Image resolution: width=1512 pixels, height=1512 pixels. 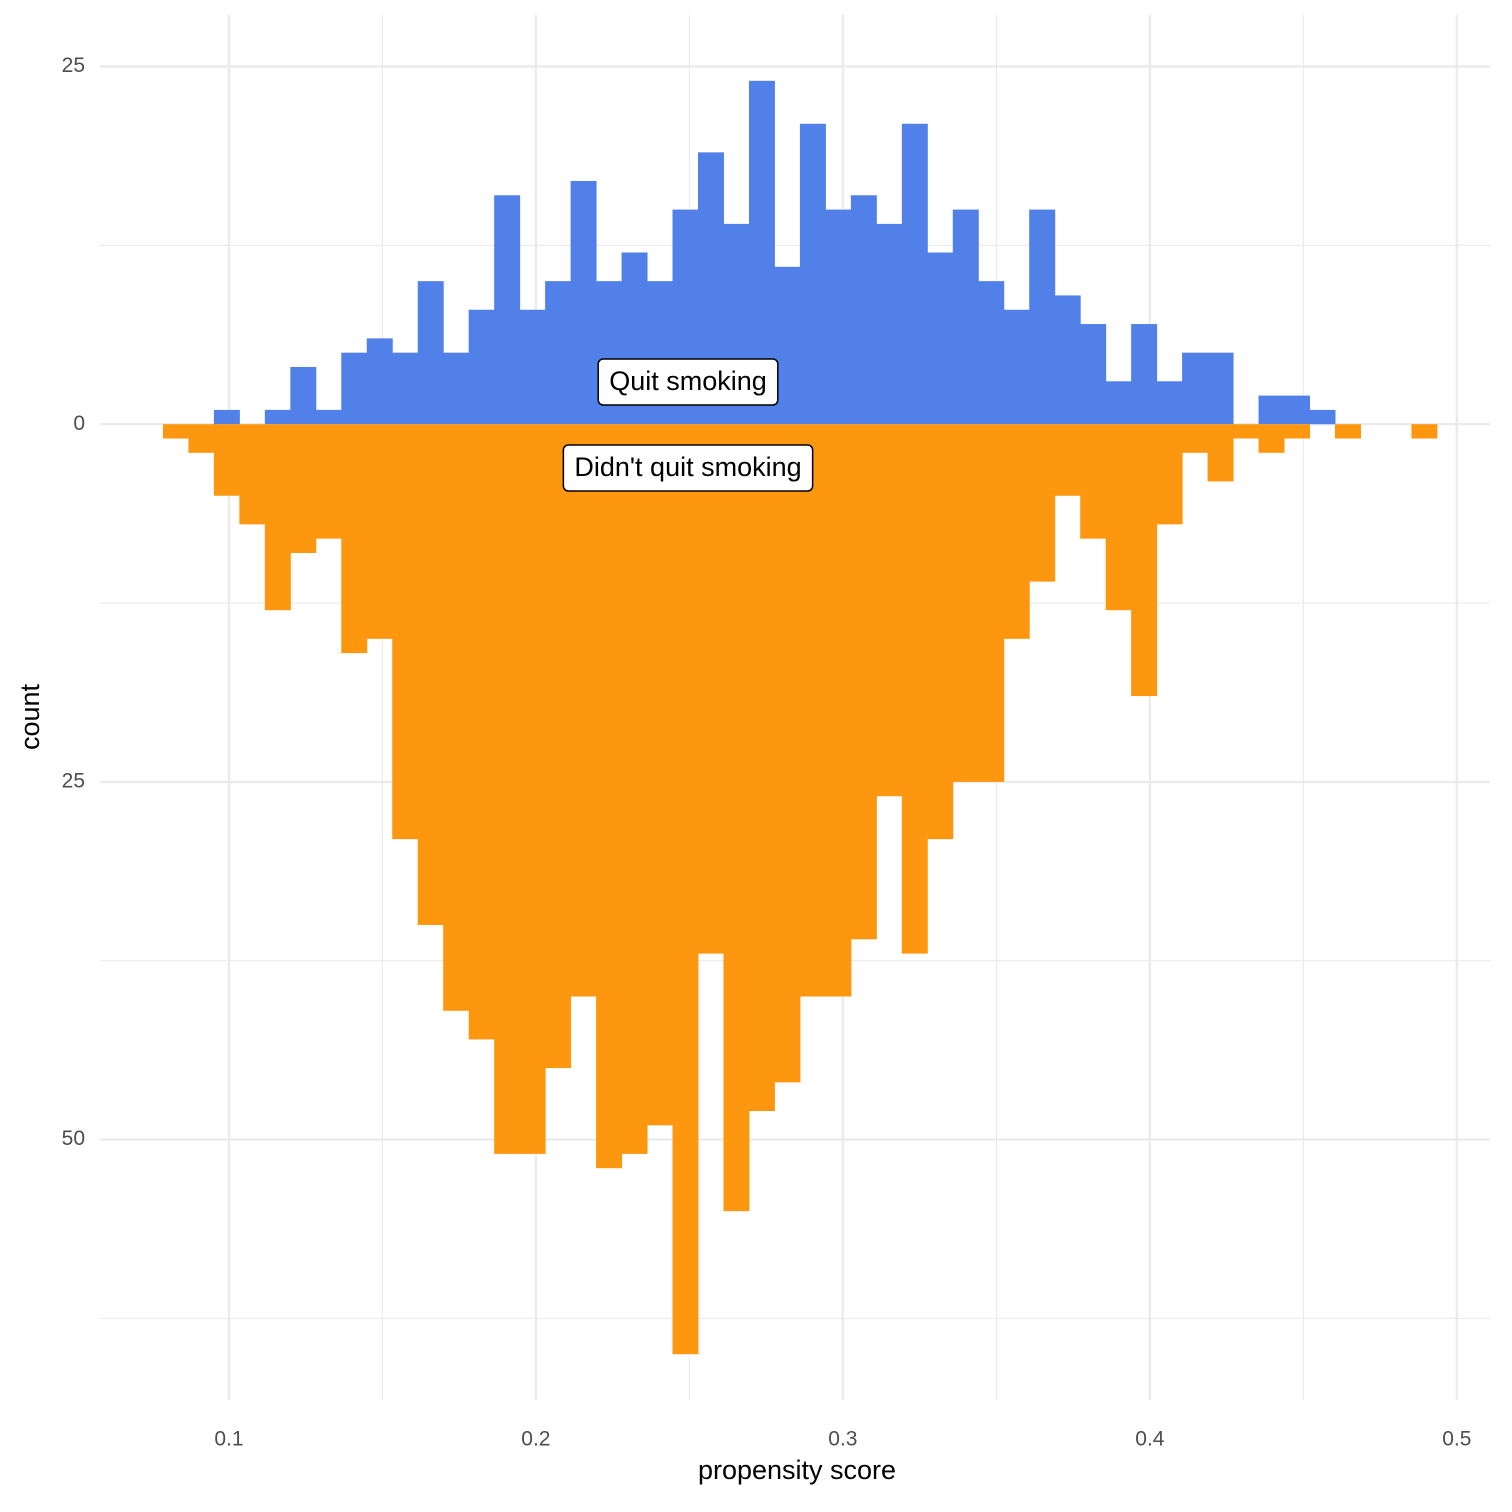 I want to click on y-tick-label: 50, so click(x=73, y=1138).